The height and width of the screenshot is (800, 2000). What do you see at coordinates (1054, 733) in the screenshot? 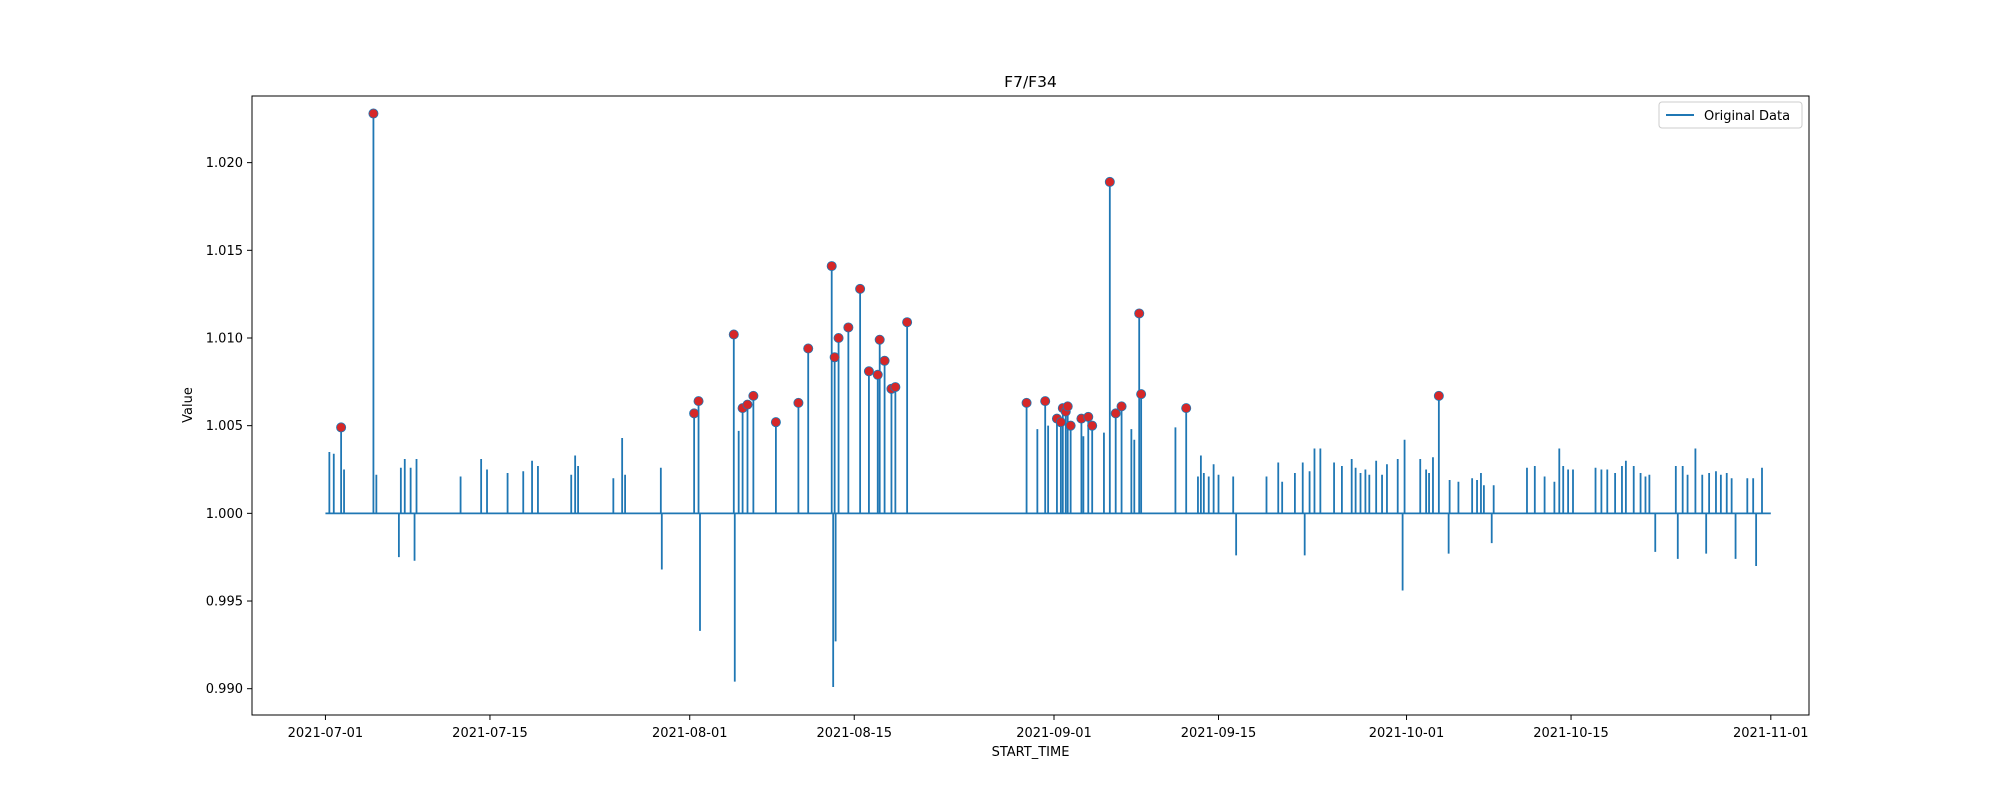
I see `x-tick-label: 2021-09-01` at bounding box center [1054, 733].